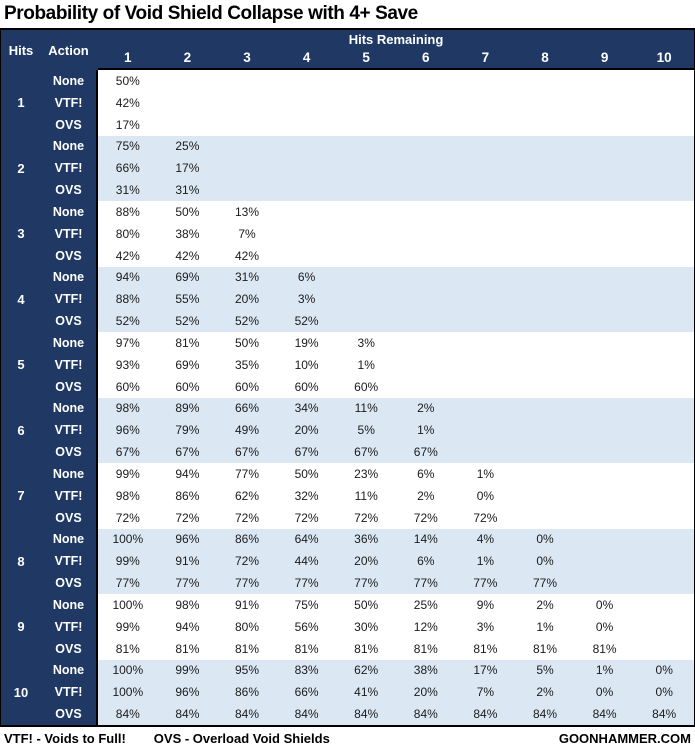 The height and width of the screenshot is (750, 695). Describe the element at coordinates (396, 234) in the screenshot. I see `table-row: 80% 38% 7%` at that location.